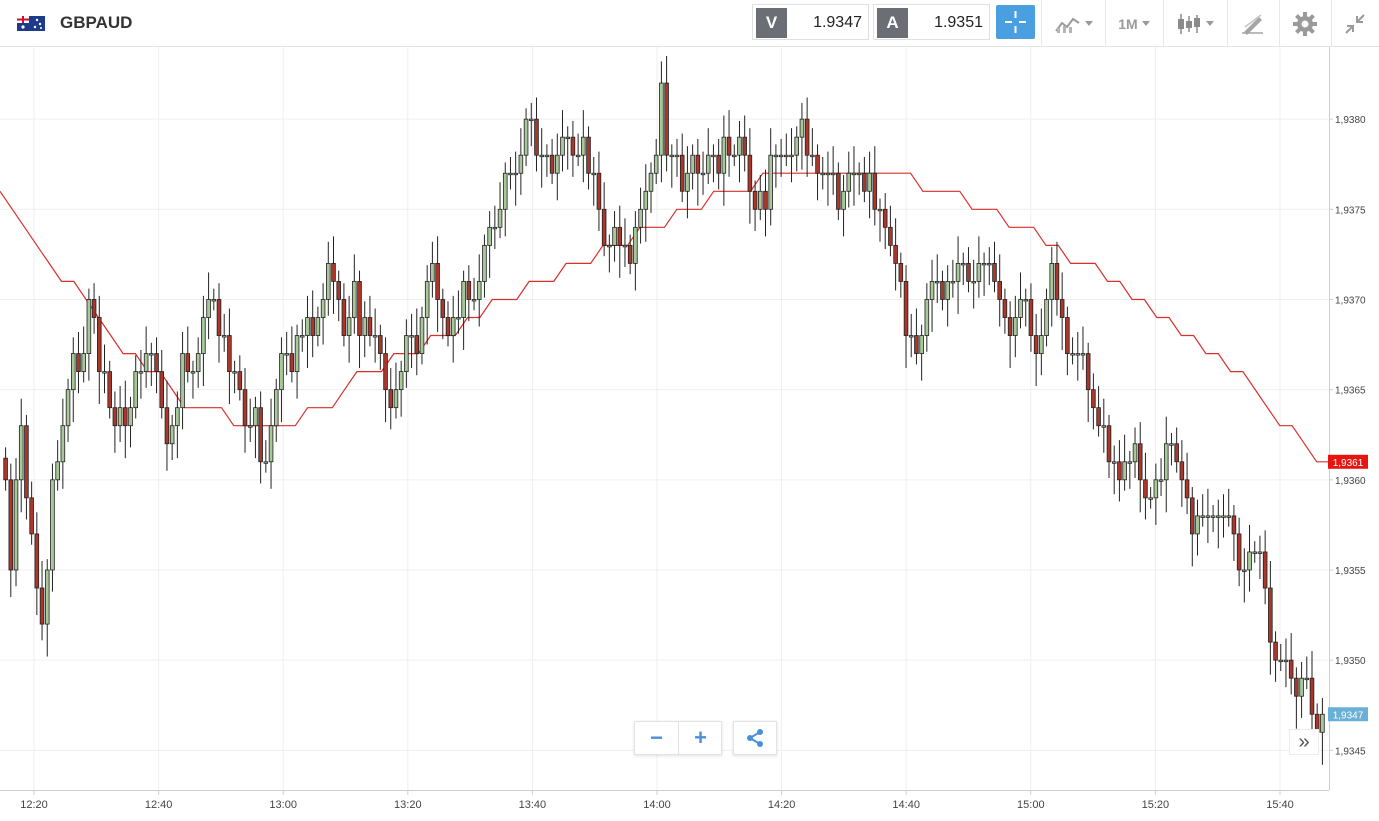  I want to click on uk-australia-flag-icon, so click(31, 23).